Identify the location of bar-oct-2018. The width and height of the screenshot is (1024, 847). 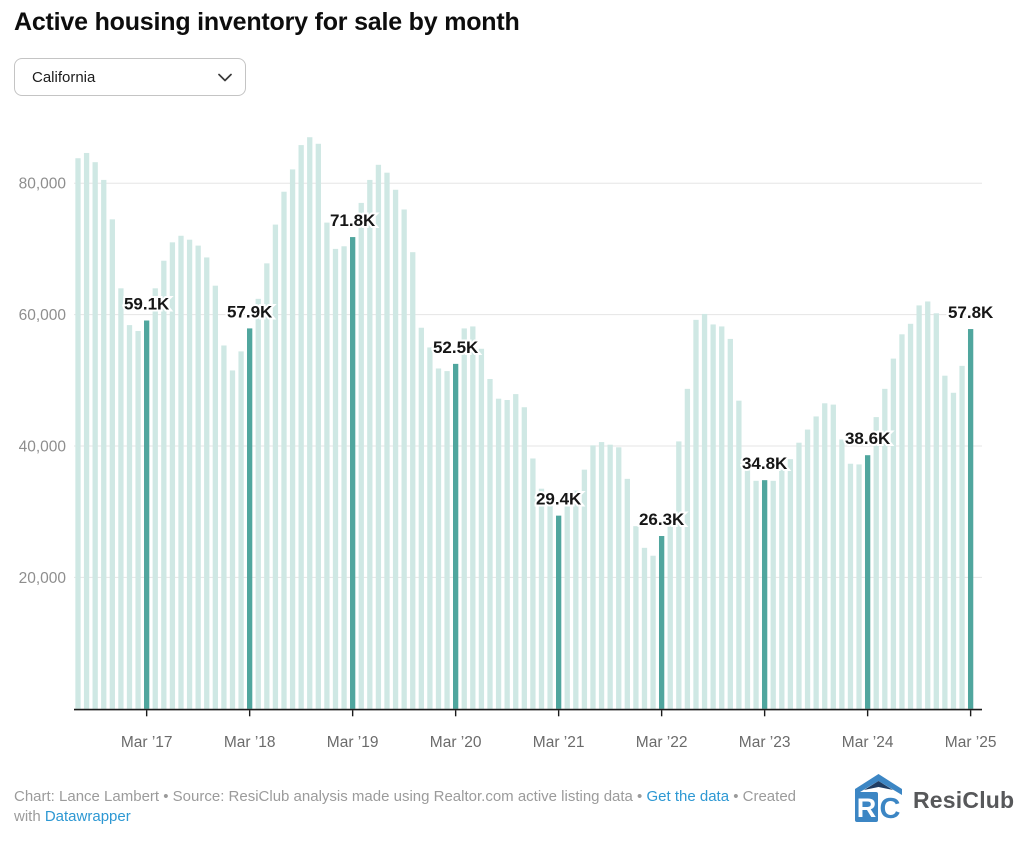
(310, 423).